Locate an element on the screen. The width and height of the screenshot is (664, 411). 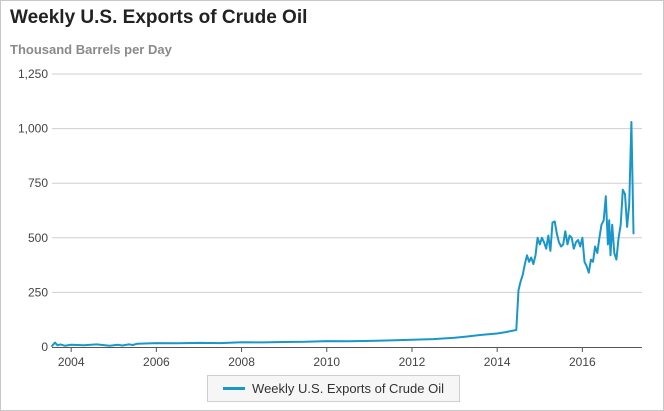
chart-subtitle: Thousand Barrels per Day is located at coordinates (91, 49).